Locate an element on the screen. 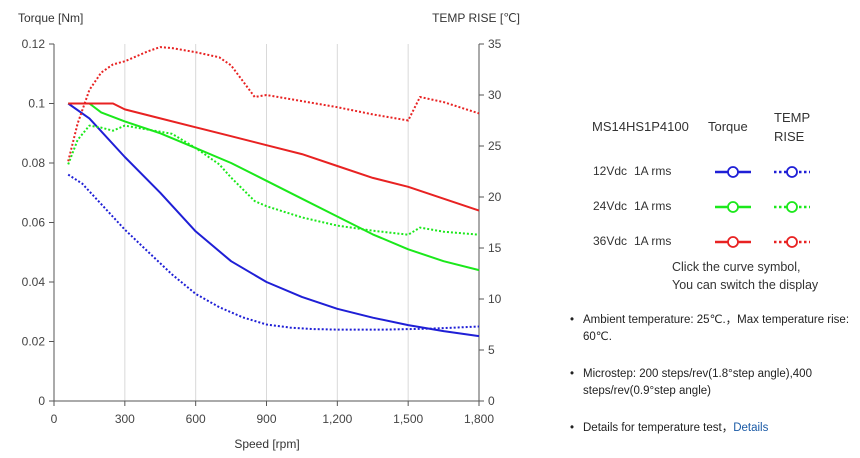 This screenshot has height=458, width=860. legend-voltage: 12Vdc is located at coordinates (610, 171).